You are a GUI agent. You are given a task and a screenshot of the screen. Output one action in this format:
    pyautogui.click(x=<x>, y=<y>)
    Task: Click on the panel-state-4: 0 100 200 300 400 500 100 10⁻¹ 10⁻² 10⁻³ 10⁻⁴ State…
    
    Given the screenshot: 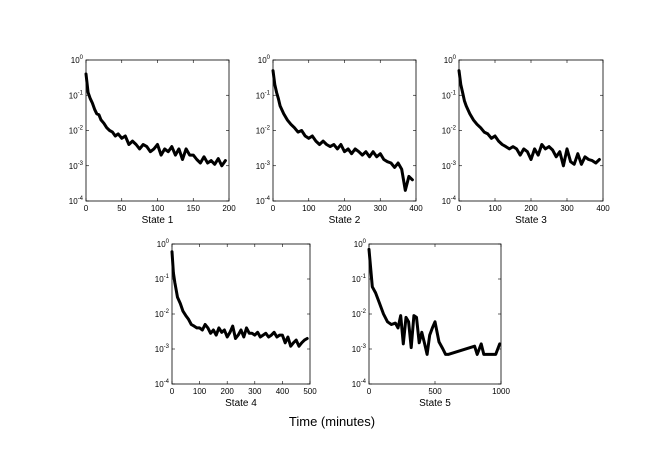 What is the action you would take?
    pyautogui.click(x=236, y=324)
    